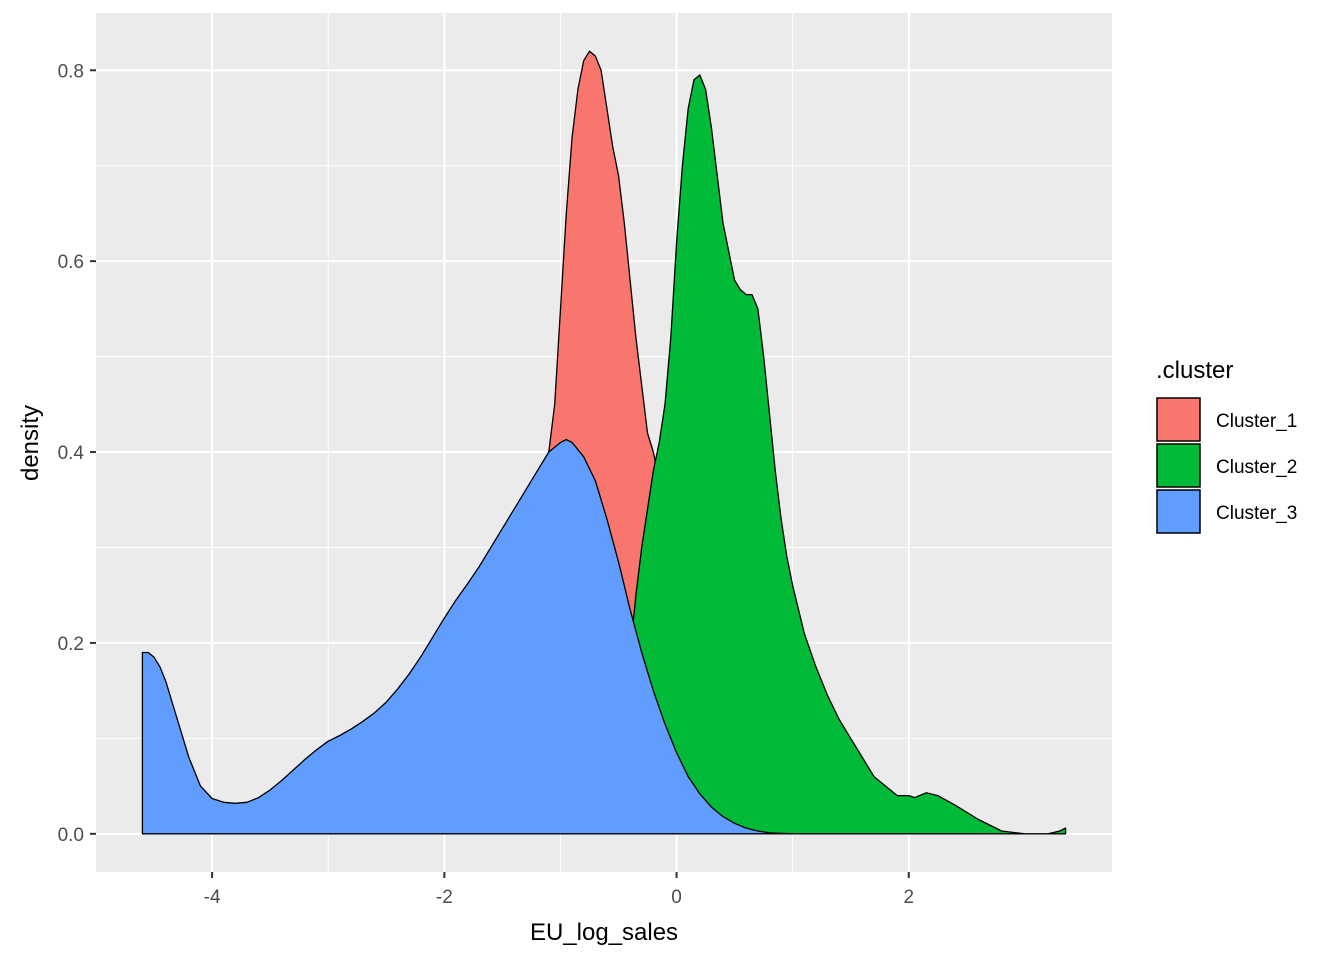 This screenshot has width=1344, height=960. What do you see at coordinates (559, 890) in the screenshot?
I see `x-axis: -4 -2 0 2` at bounding box center [559, 890].